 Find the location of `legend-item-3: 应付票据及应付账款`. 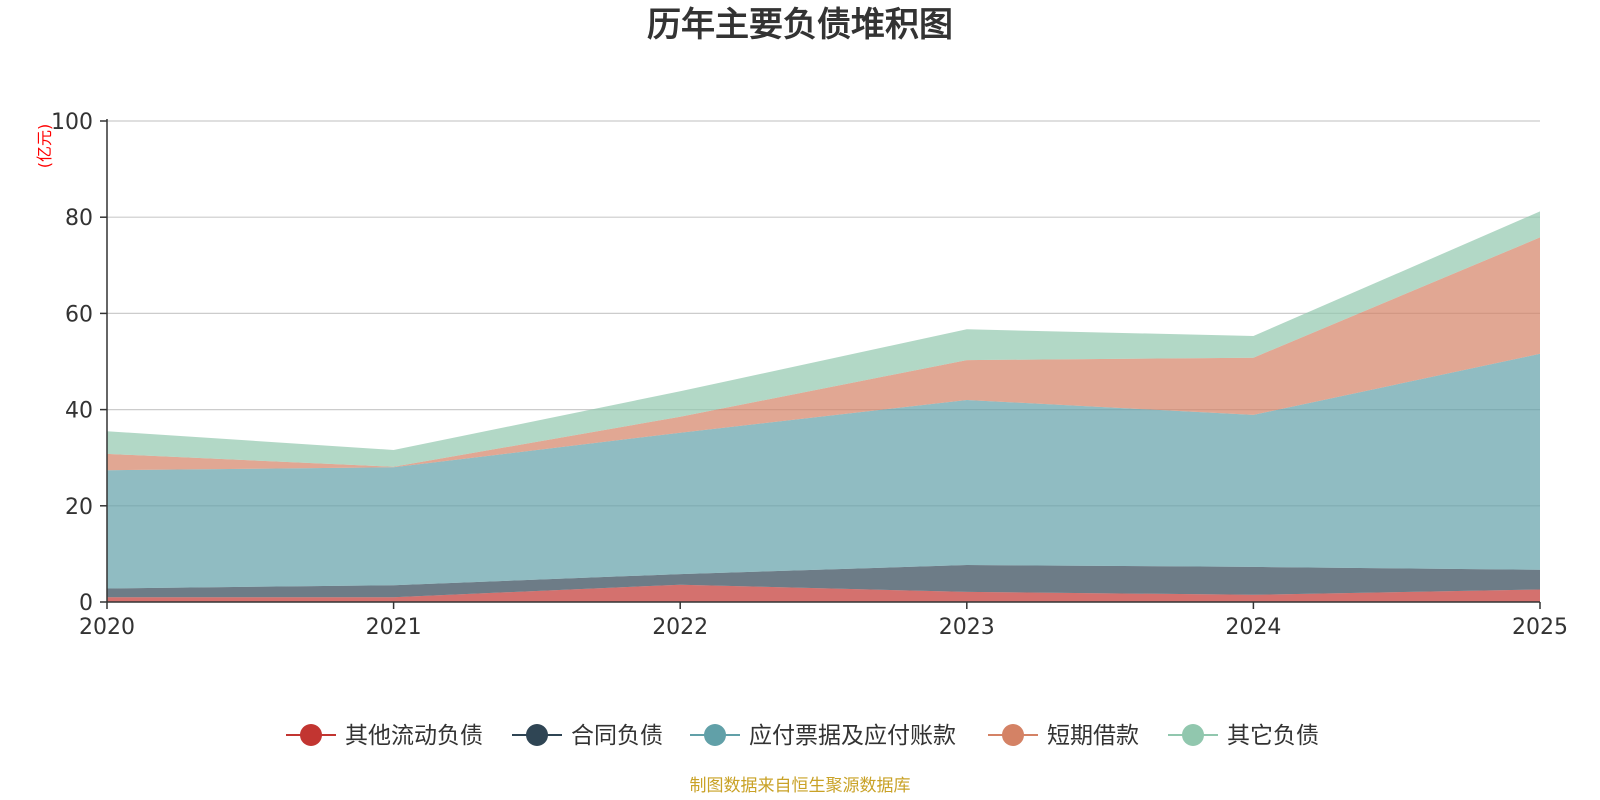

legend-item-3: 应付票据及应付账款 is located at coordinates (823, 736).